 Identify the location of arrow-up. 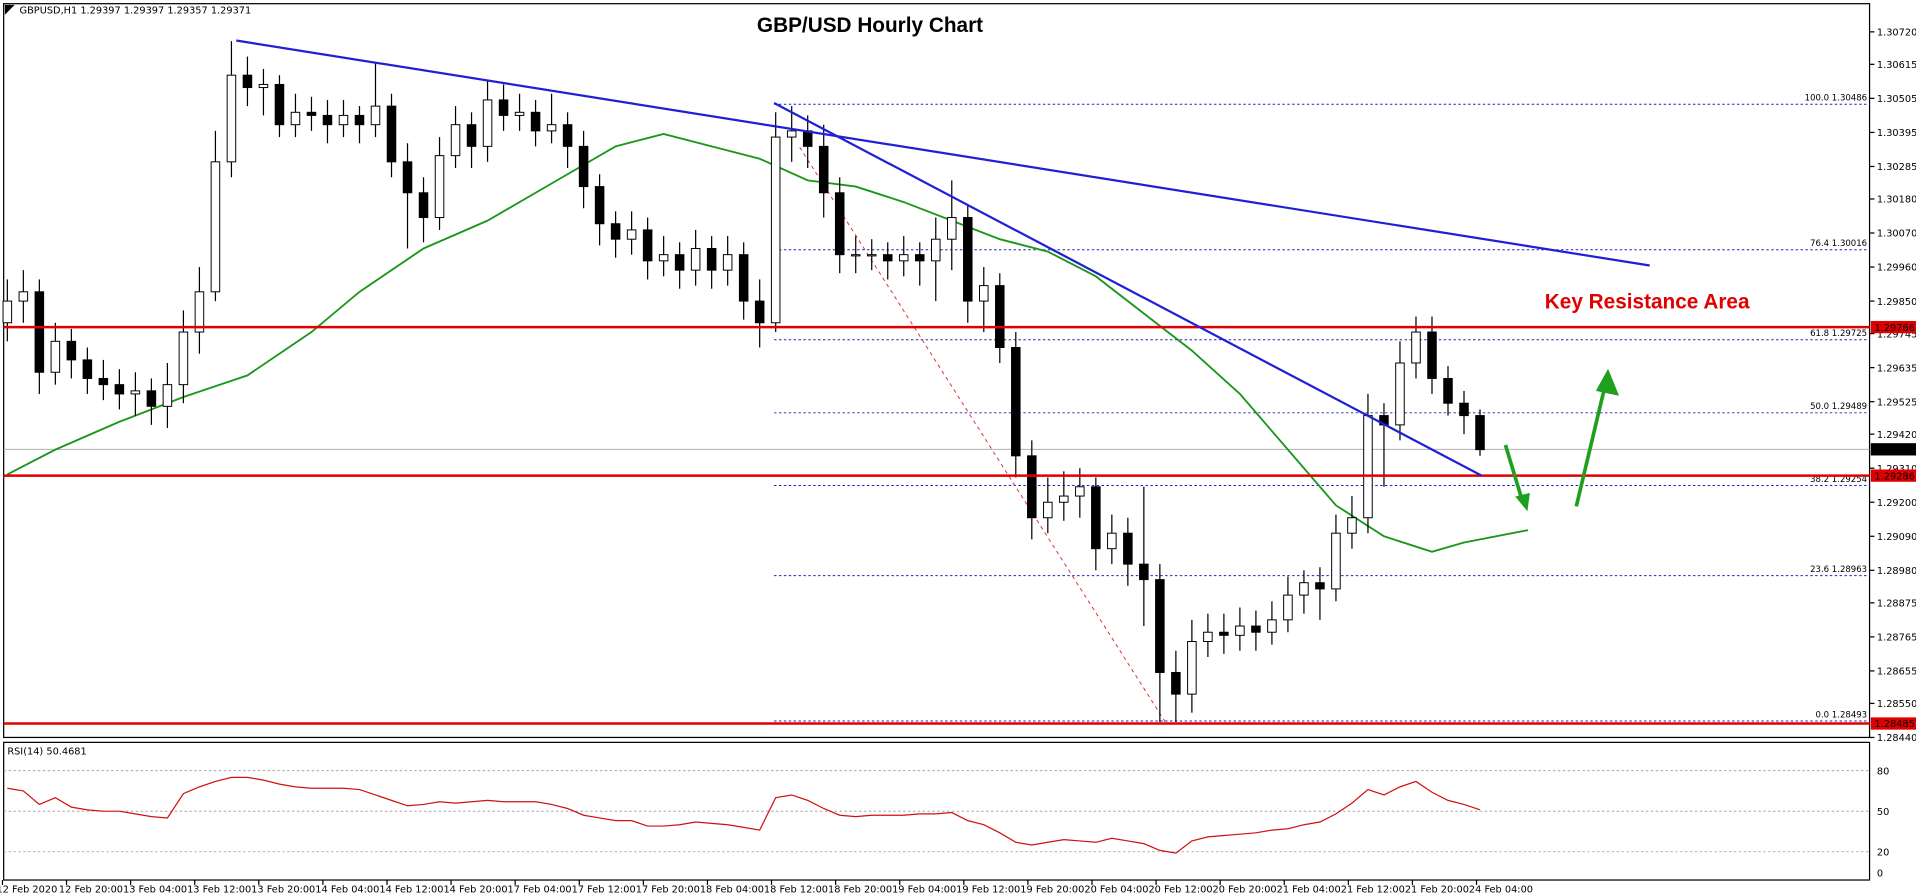
(1590, 447).